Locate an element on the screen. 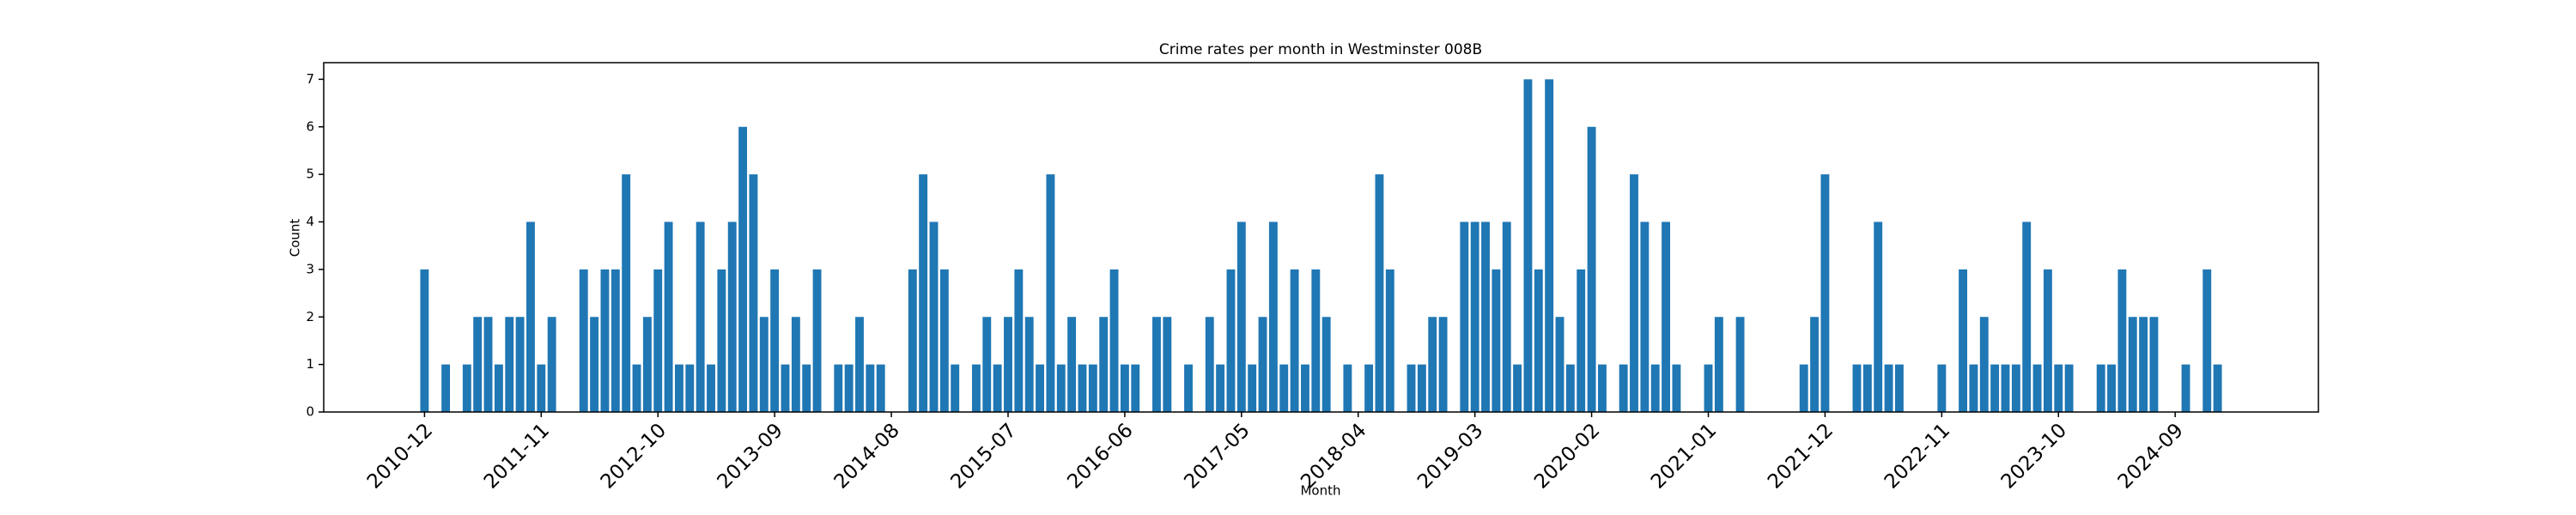  y-tick-label: 6 is located at coordinates (310, 126).